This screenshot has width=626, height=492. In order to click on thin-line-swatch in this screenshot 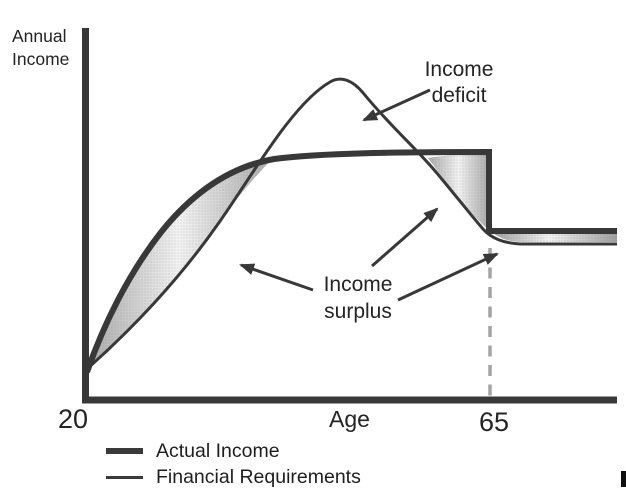, I will do `click(124, 477)`.